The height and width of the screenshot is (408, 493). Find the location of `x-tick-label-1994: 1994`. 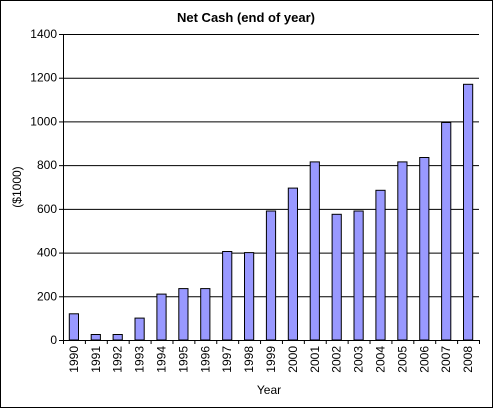

x-tick-label-1994: 1994 is located at coordinates (162, 359).